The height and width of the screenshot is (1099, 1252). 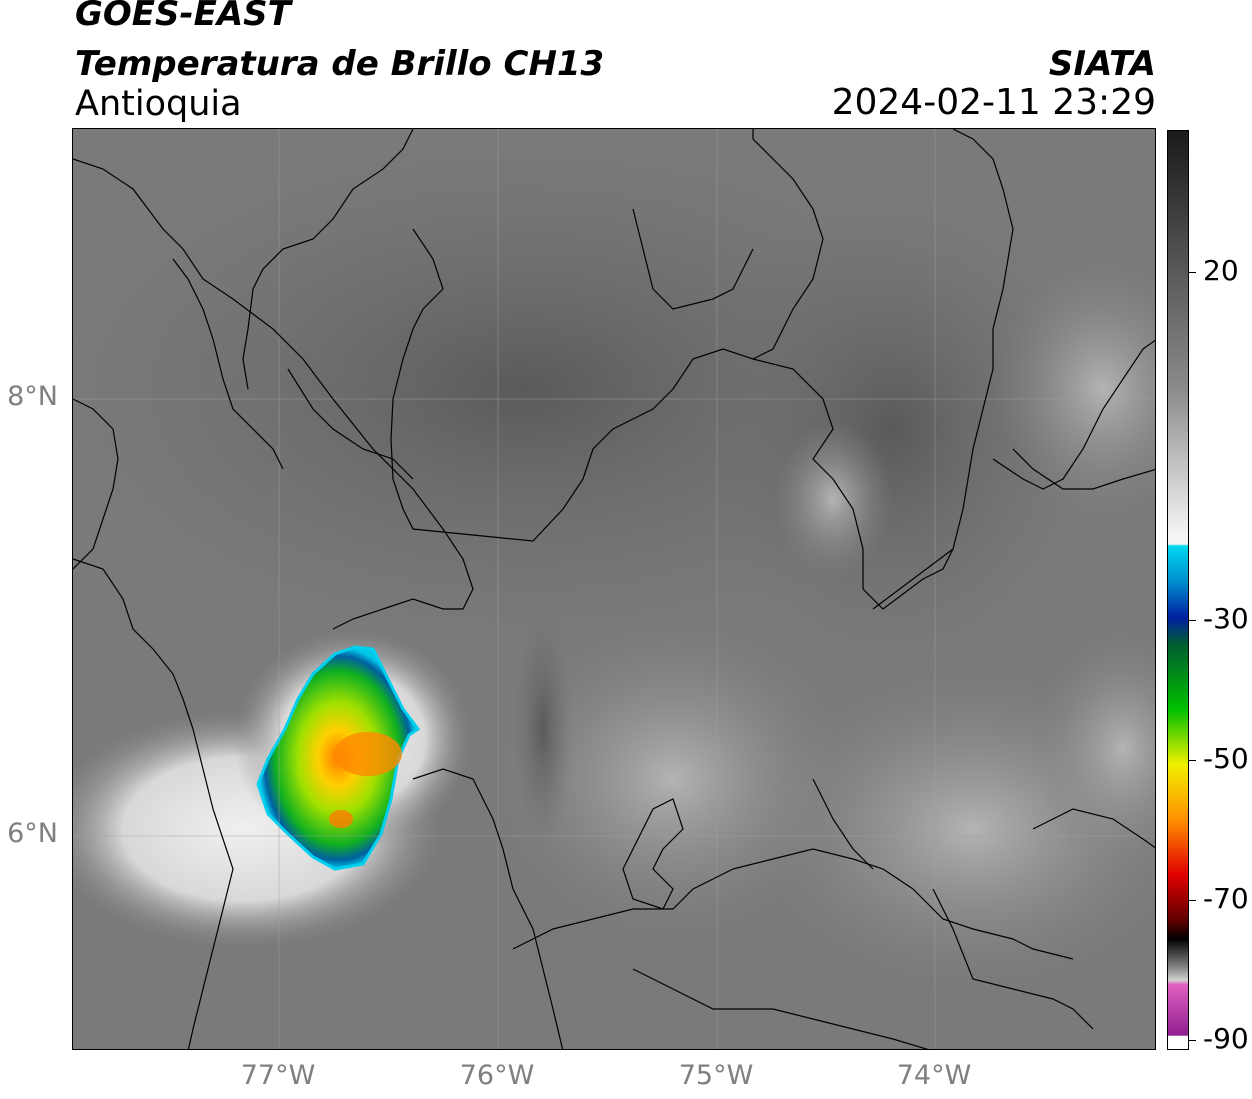 What do you see at coordinates (1178, 590) in the screenshot?
I see `colorbar` at bounding box center [1178, 590].